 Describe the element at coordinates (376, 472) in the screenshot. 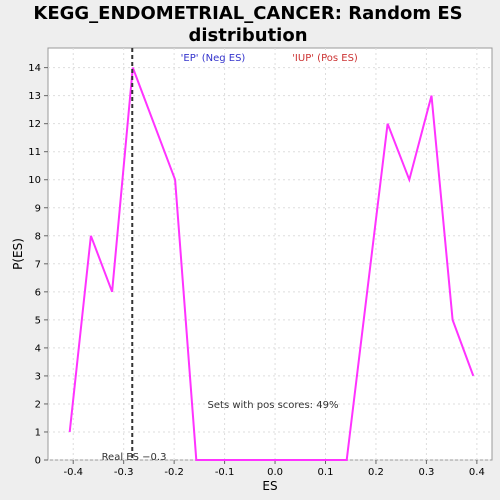

I see `x-tick-label: 0.2` at that location.